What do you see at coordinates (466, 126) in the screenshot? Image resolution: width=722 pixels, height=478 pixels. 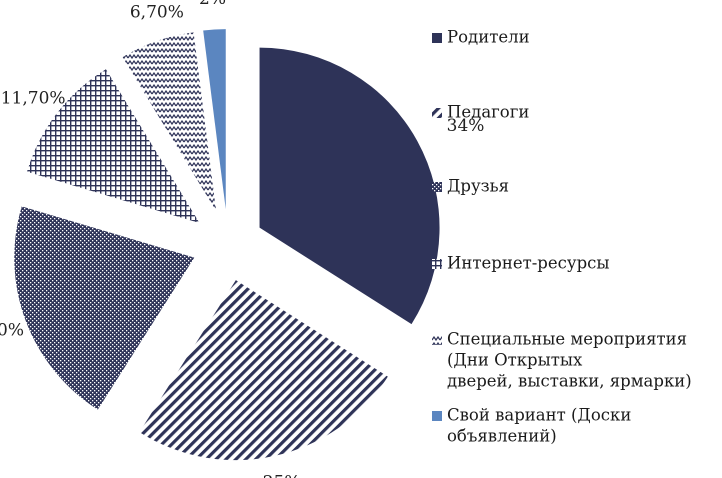 I see `slice-data-label: 34%` at bounding box center [466, 126].